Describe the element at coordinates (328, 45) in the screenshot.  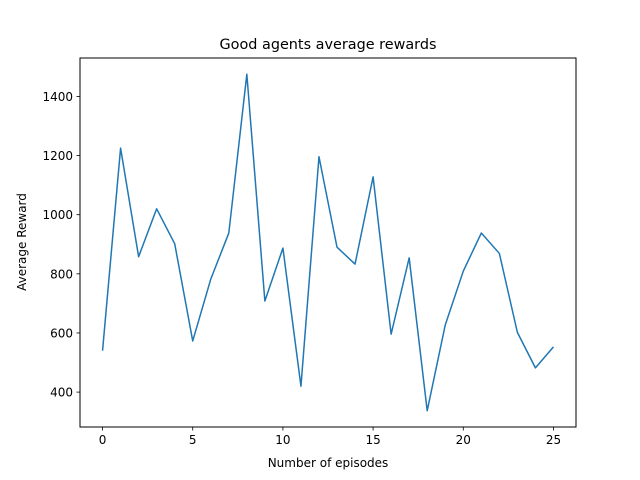
I see `chart-title: Good agents average rewards` at that location.